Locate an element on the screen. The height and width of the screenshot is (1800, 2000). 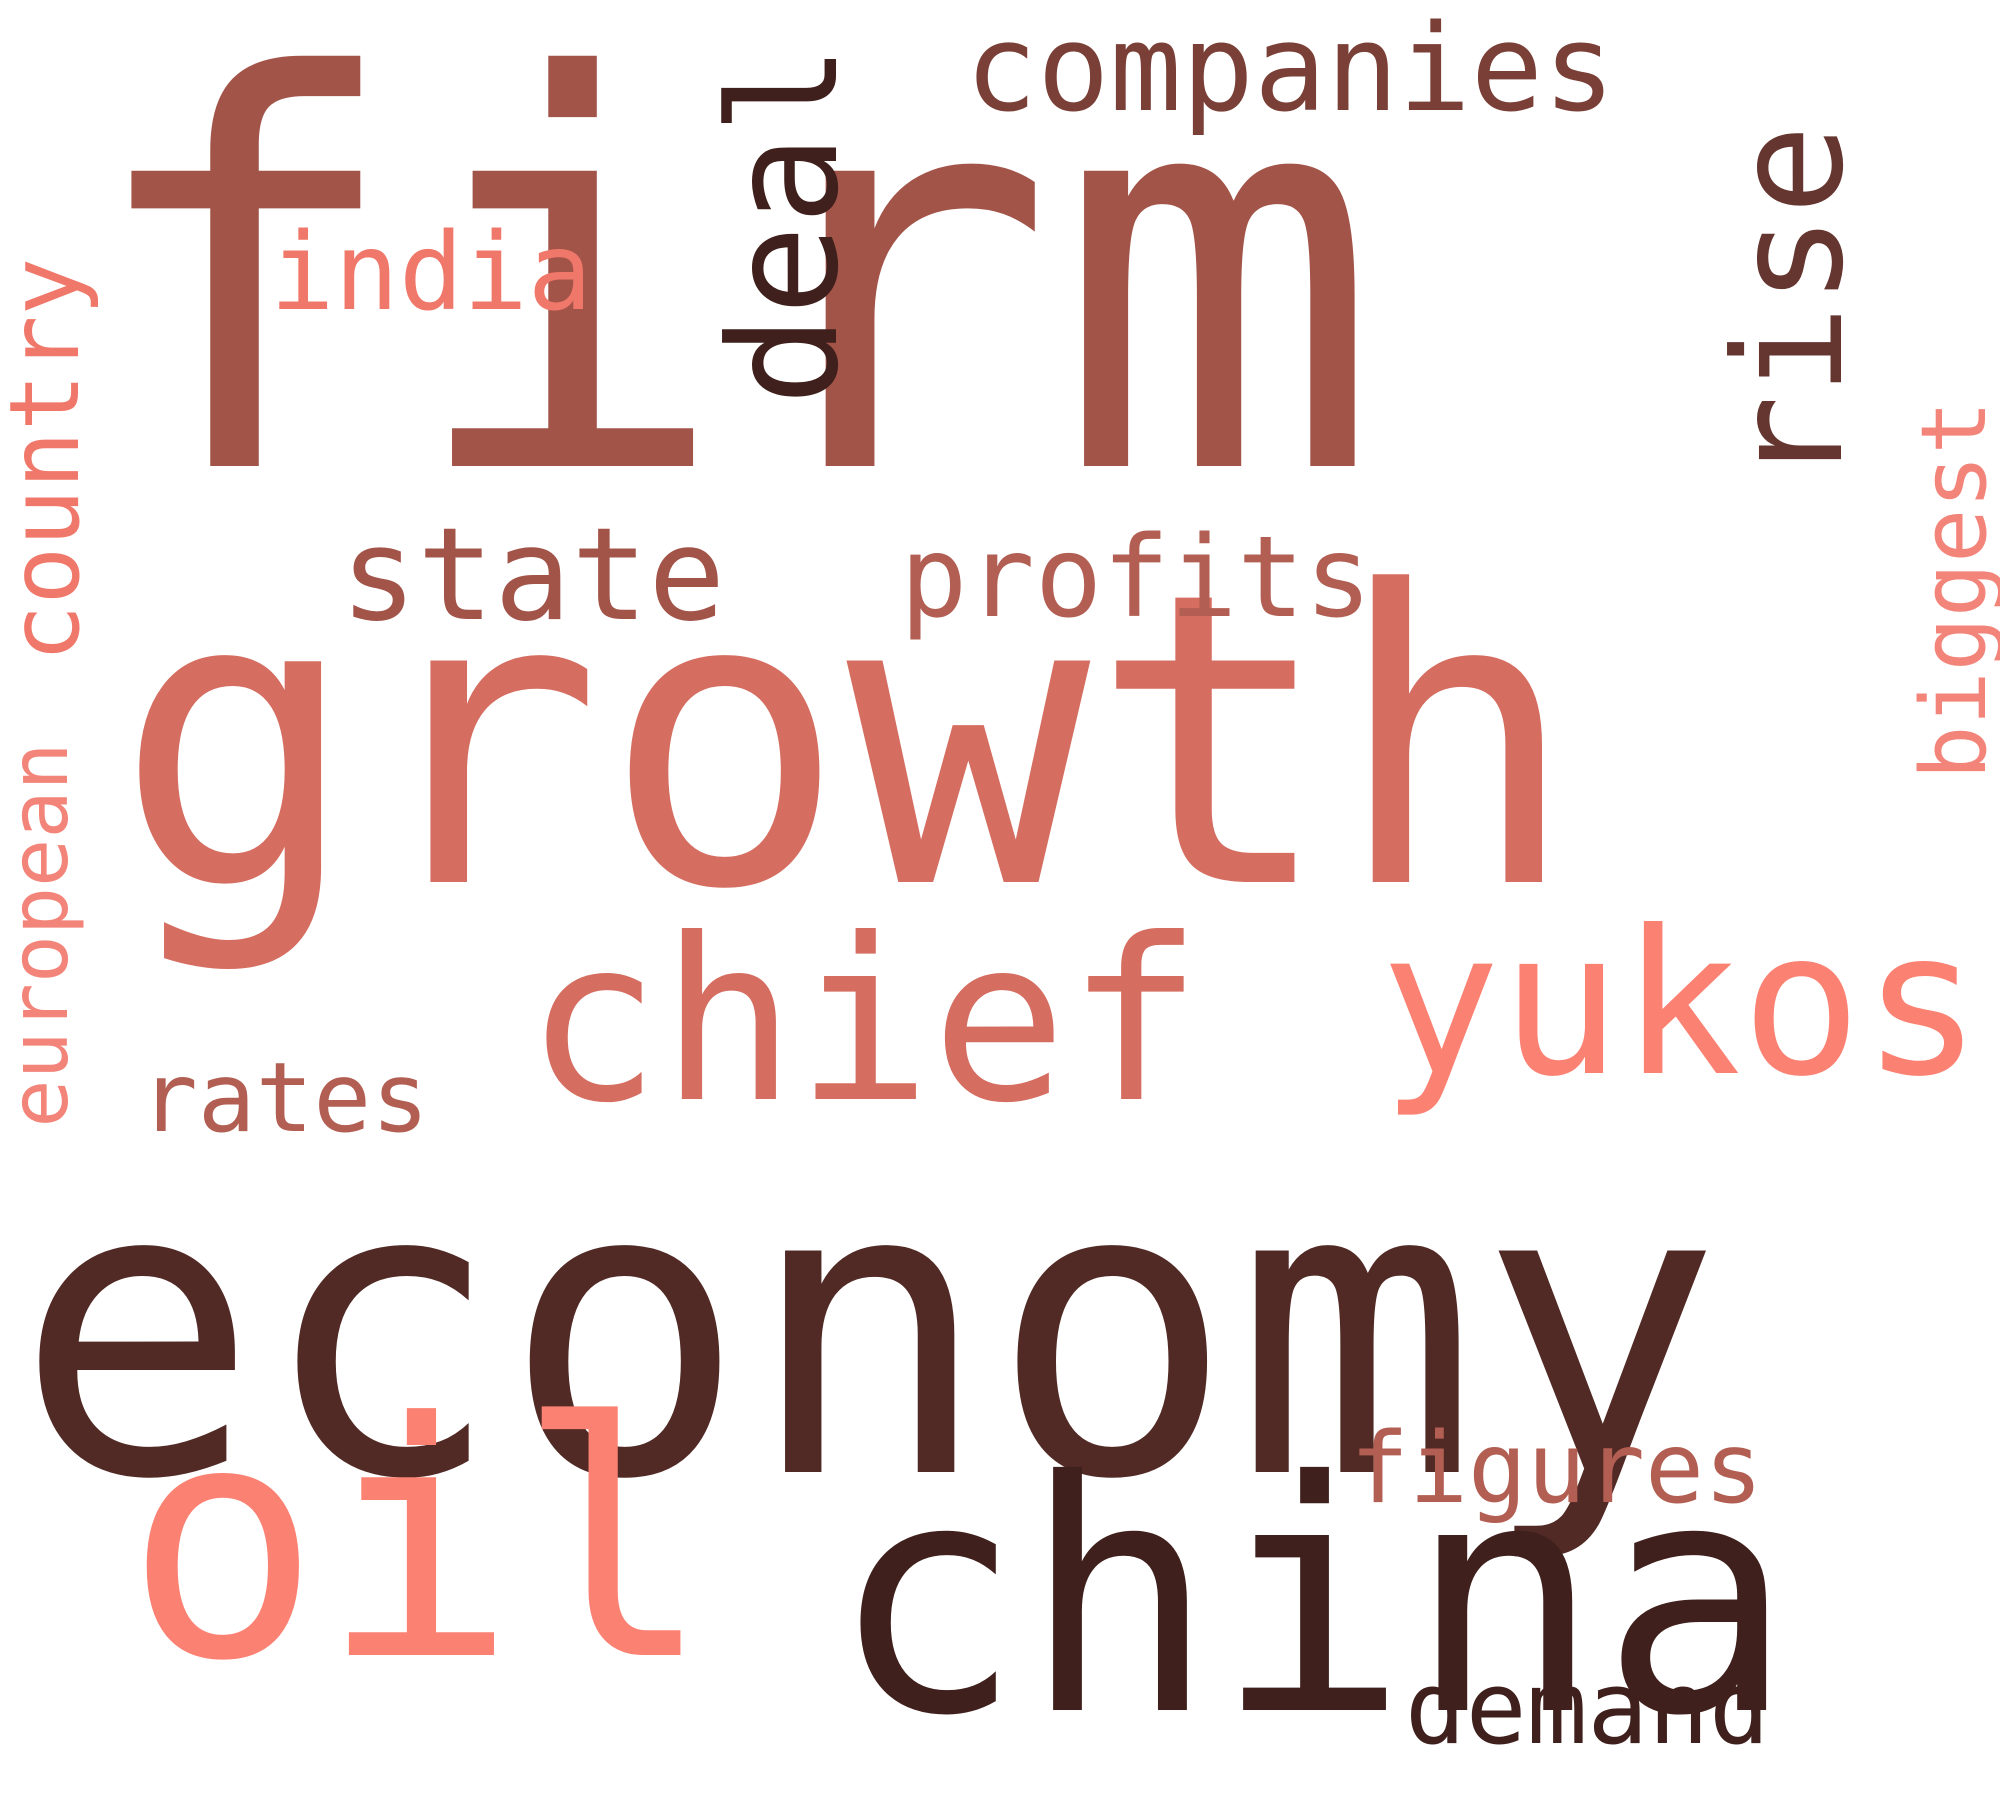
word-european: european is located at coordinates (43, 935).